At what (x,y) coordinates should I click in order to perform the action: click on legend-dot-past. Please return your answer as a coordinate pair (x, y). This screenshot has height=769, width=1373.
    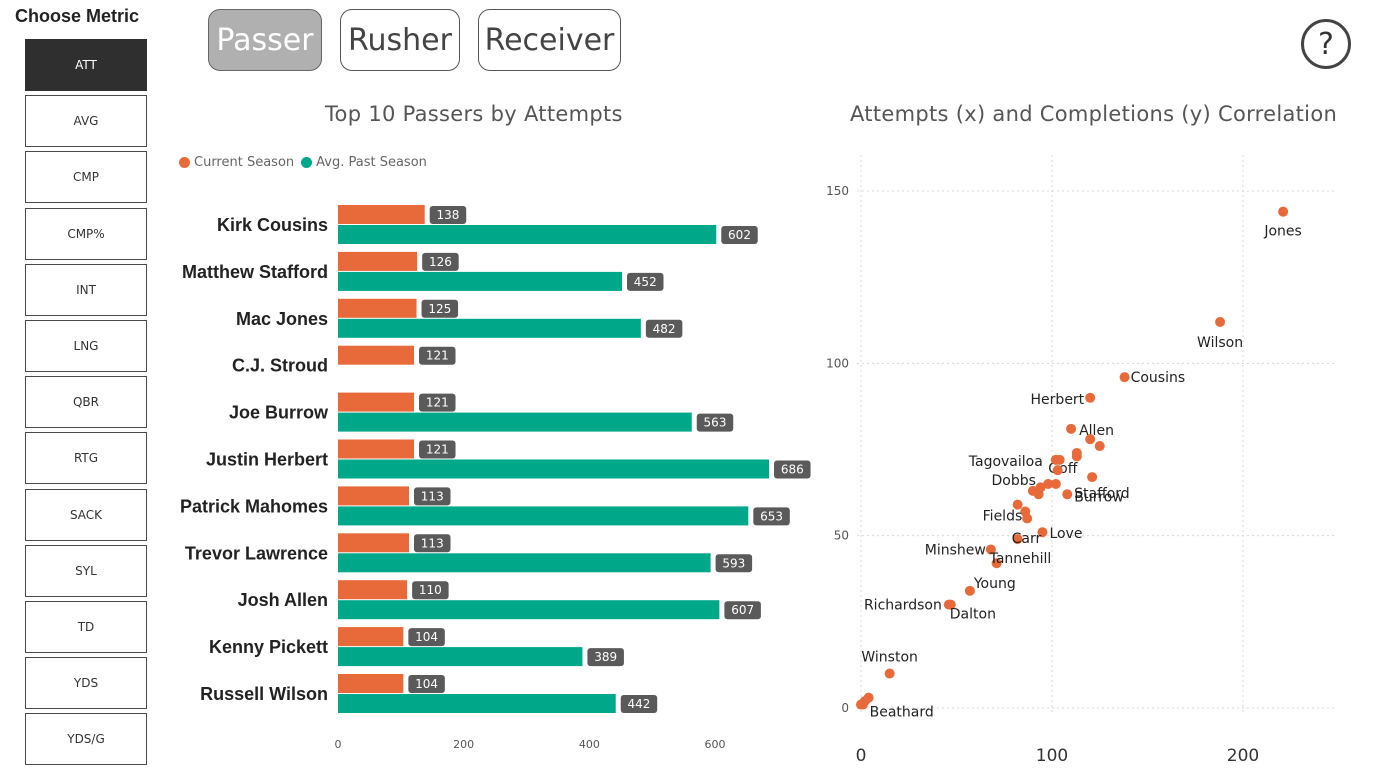
    Looking at the image, I should click on (307, 162).